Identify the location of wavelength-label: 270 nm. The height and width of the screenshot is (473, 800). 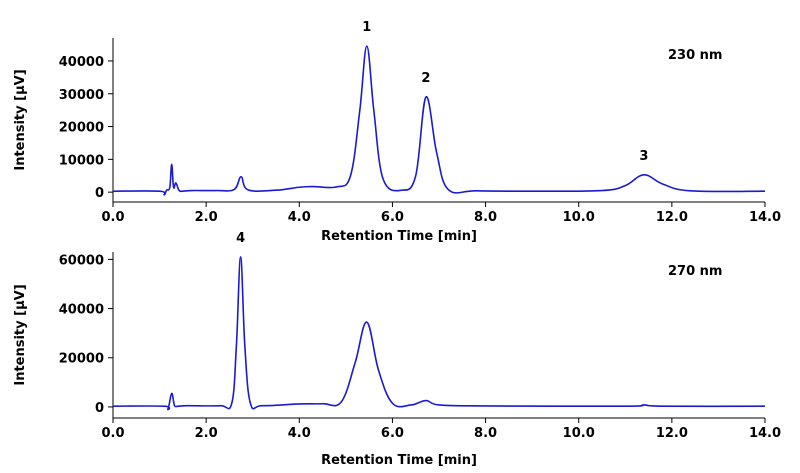
(695, 271).